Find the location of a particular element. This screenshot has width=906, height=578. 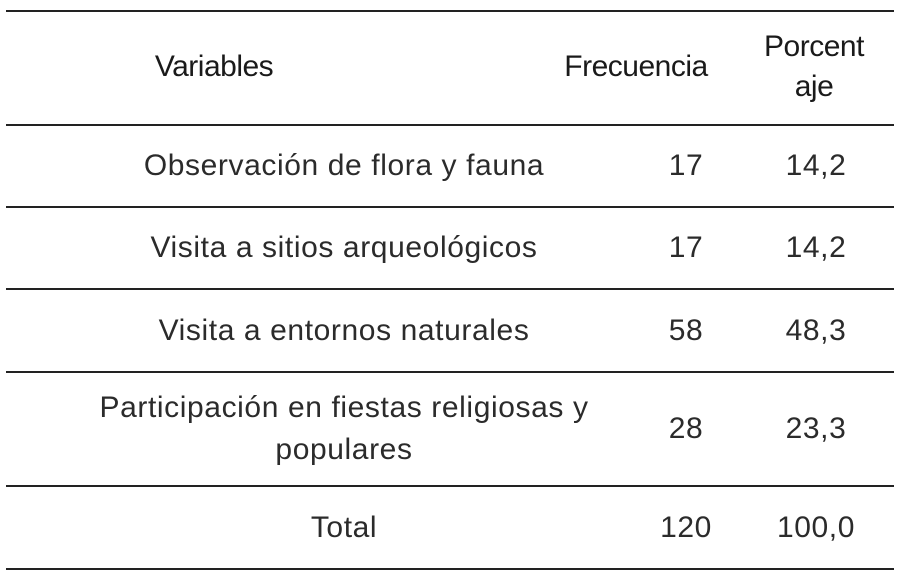

table-top-rule is located at coordinates (450, 11).